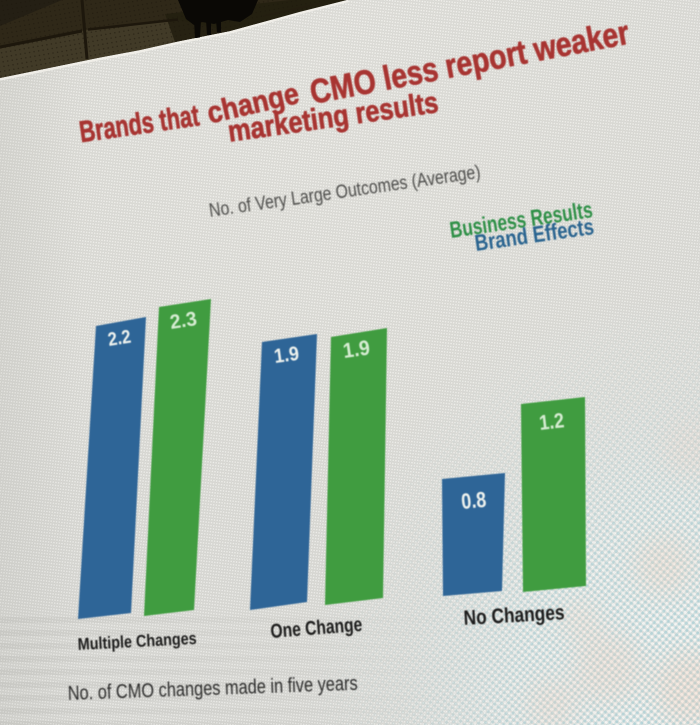 This screenshot has height=725, width=700. Describe the element at coordinates (183, 321) in the screenshot. I see `svg-text: 2.3` at that location.